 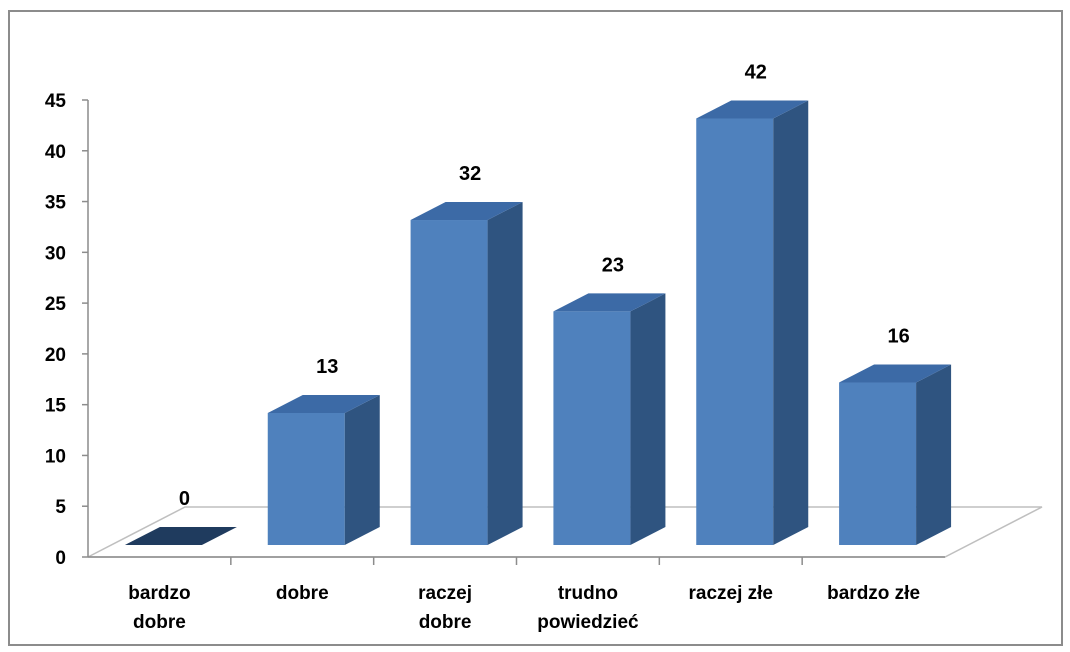 I want to click on data-label: 42, so click(x=756, y=72).